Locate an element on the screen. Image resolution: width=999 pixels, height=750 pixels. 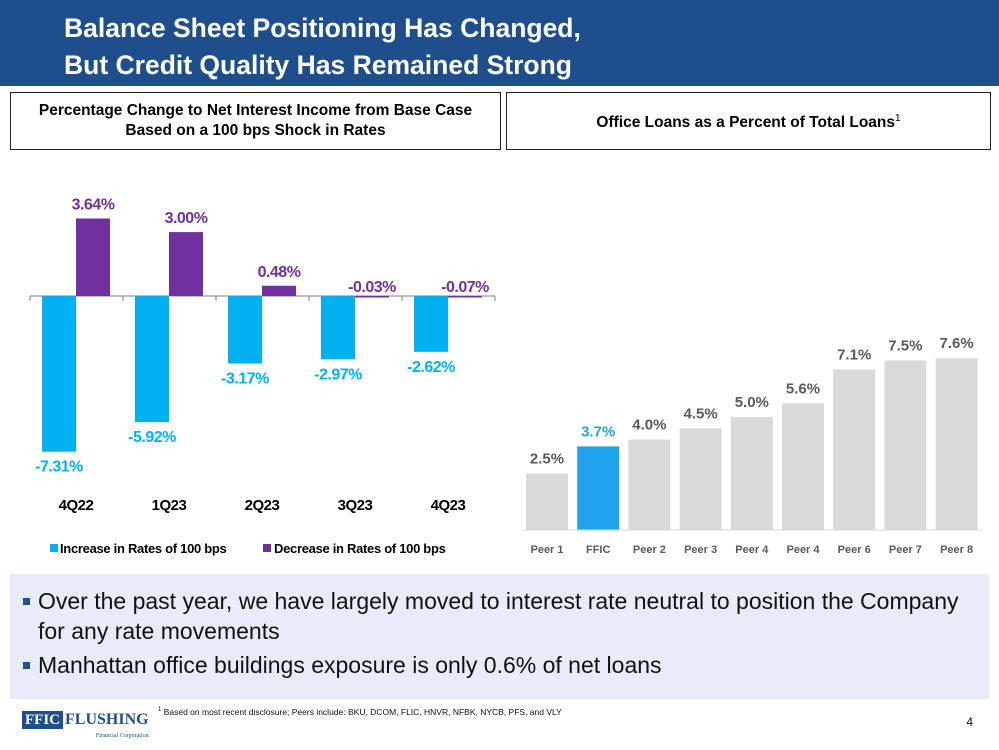
page-number: 4 is located at coordinates (969, 722).